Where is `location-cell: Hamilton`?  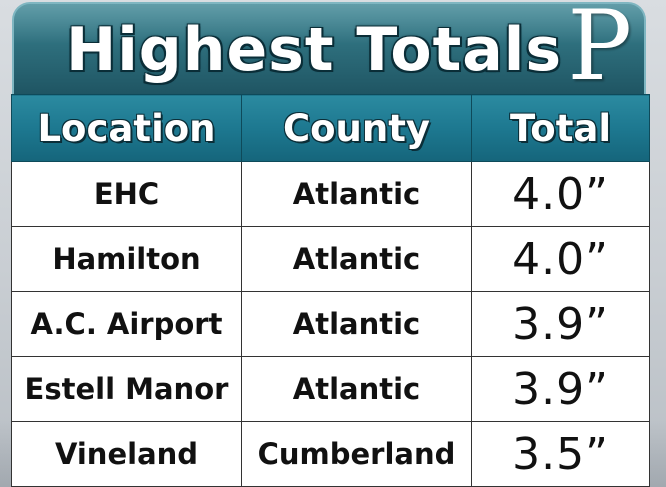
location-cell: Hamilton is located at coordinates (126, 259).